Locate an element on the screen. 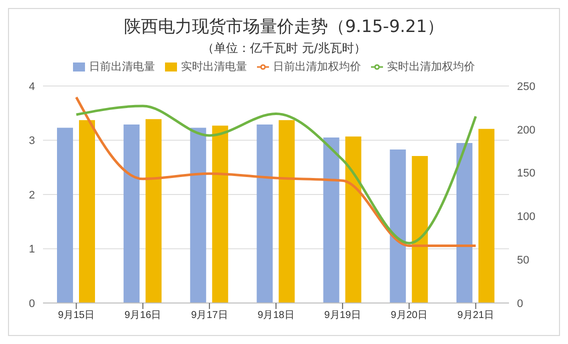  x-tick-label: 9月15日 is located at coordinates (76, 316).